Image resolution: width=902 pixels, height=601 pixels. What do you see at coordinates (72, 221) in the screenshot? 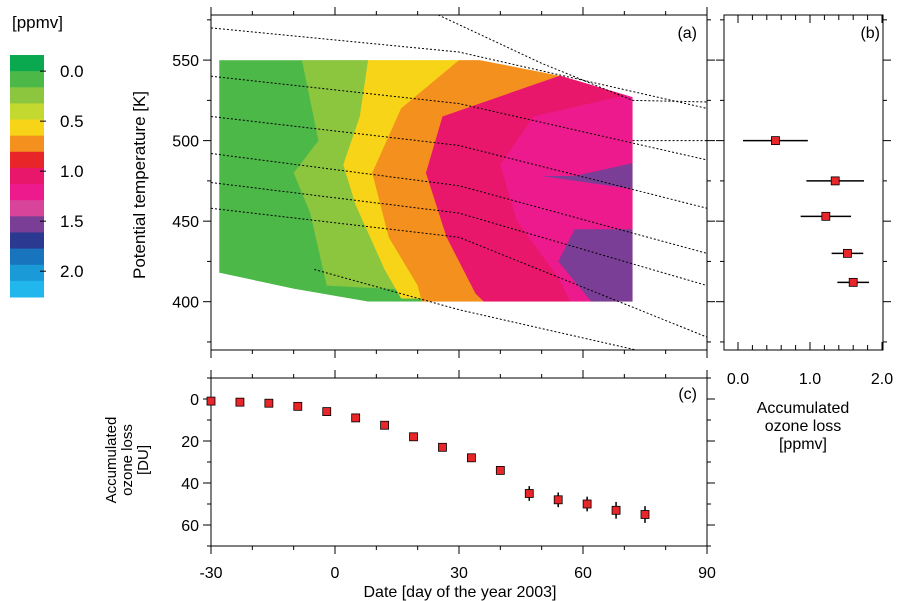
I see `colorbar-tick-label: 1.5` at bounding box center [72, 221].